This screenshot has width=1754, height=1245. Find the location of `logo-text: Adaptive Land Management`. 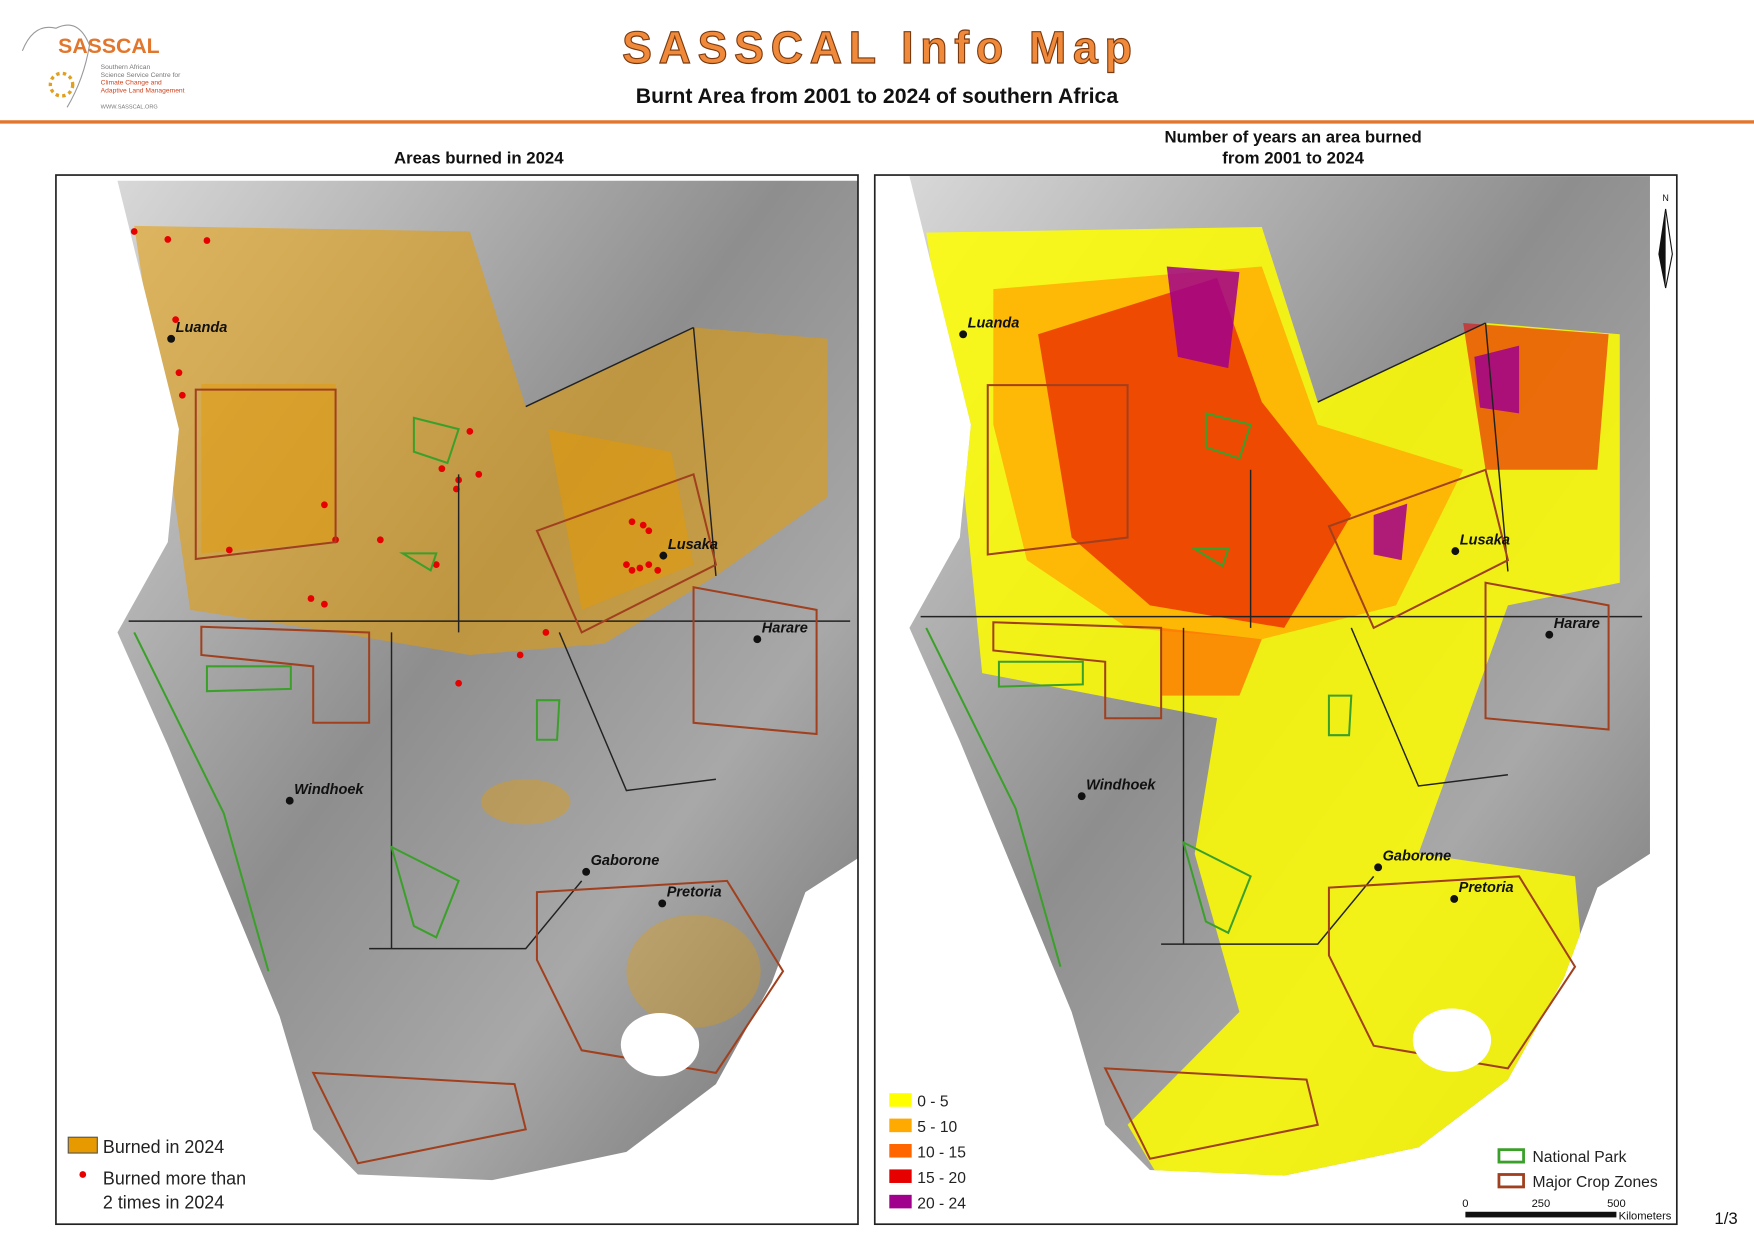

logo-text: Adaptive Land Management is located at coordinates (143, 91).